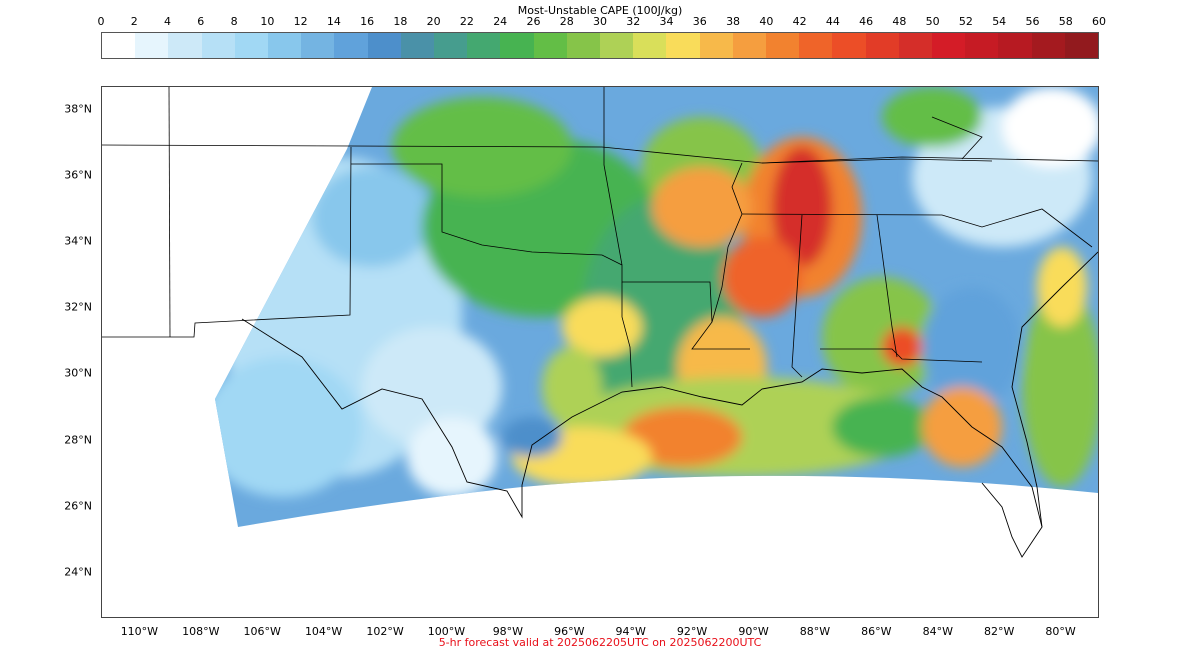 This screenshot has width=1200, height=650. Describe the element at coordinates (446, 631) in the screenshot. I see `longitude-tick-label: 100°W` at that location.